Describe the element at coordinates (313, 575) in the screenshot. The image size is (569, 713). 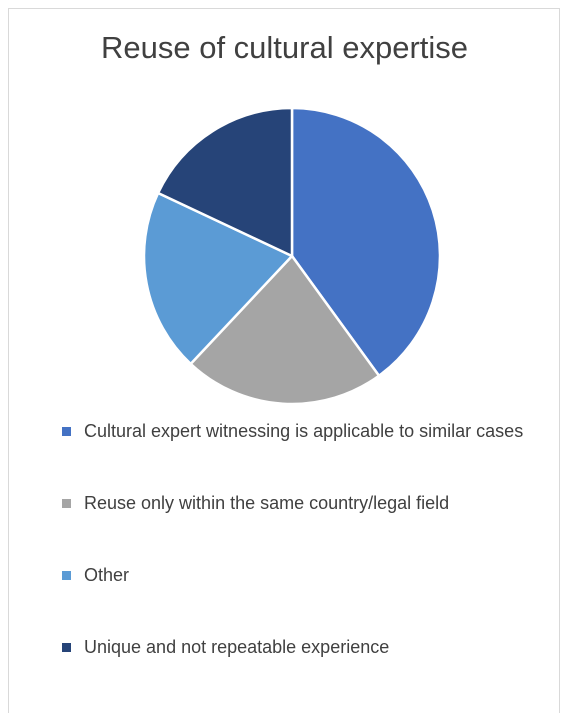
I see `legend-item: Other` at that location.